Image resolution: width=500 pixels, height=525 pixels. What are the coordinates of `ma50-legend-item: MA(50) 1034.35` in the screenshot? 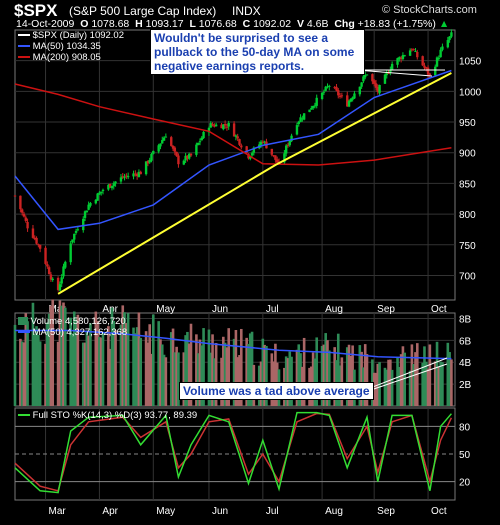 It's located at (59, 46).